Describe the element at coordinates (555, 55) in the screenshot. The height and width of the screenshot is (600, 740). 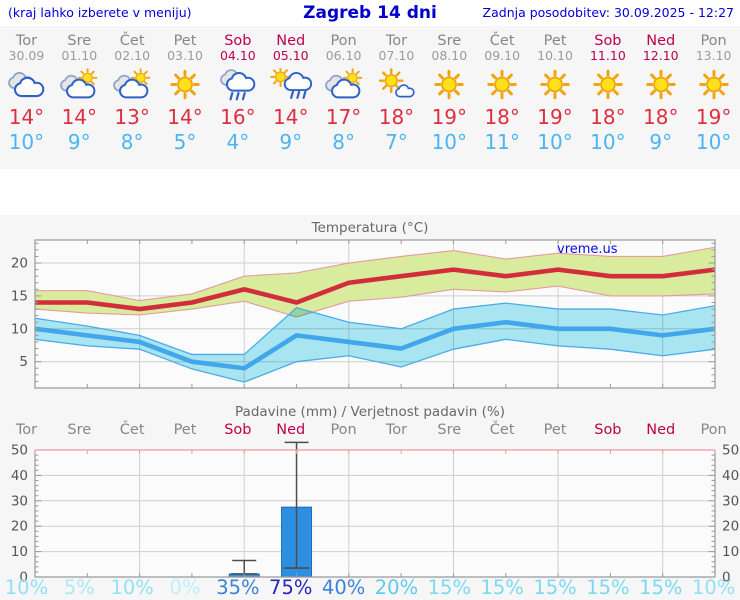
I see `day-date: 10.10` at that location.